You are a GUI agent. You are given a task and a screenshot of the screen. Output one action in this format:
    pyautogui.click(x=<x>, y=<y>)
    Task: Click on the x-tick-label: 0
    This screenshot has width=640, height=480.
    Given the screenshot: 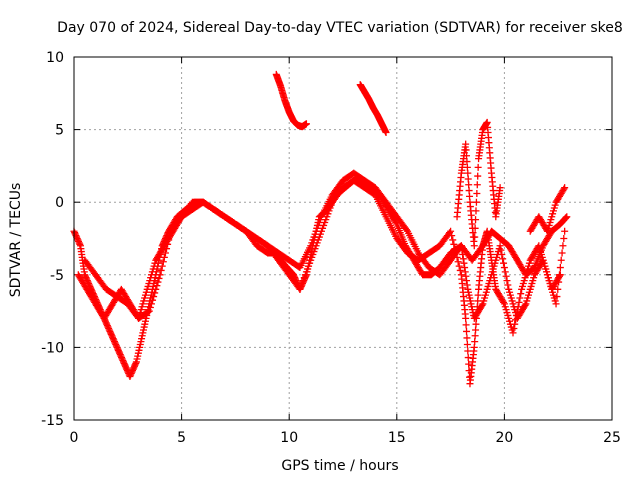 What is the action you would take?
    pyautogui.click(x=74, y=438)
    